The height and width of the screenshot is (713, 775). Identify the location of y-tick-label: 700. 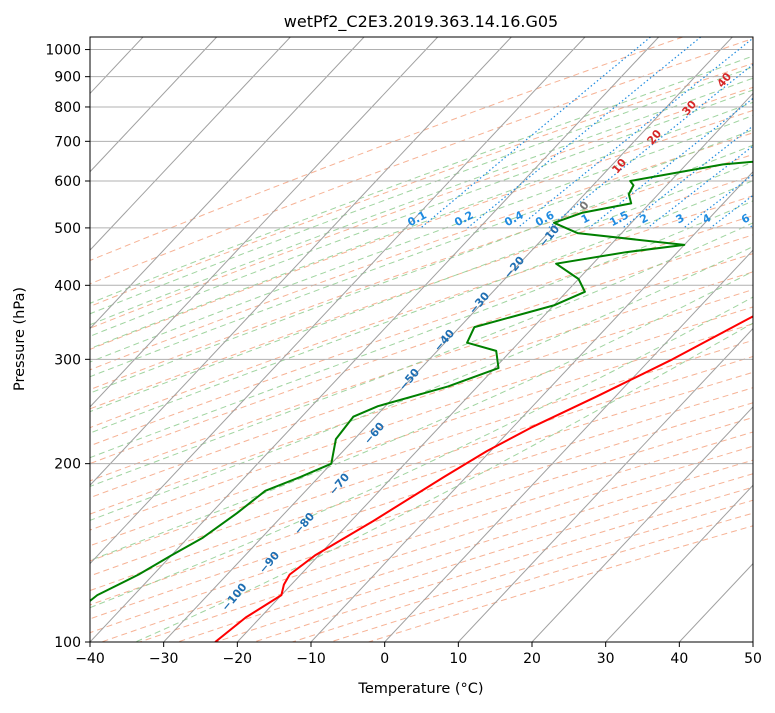
(67, 142).